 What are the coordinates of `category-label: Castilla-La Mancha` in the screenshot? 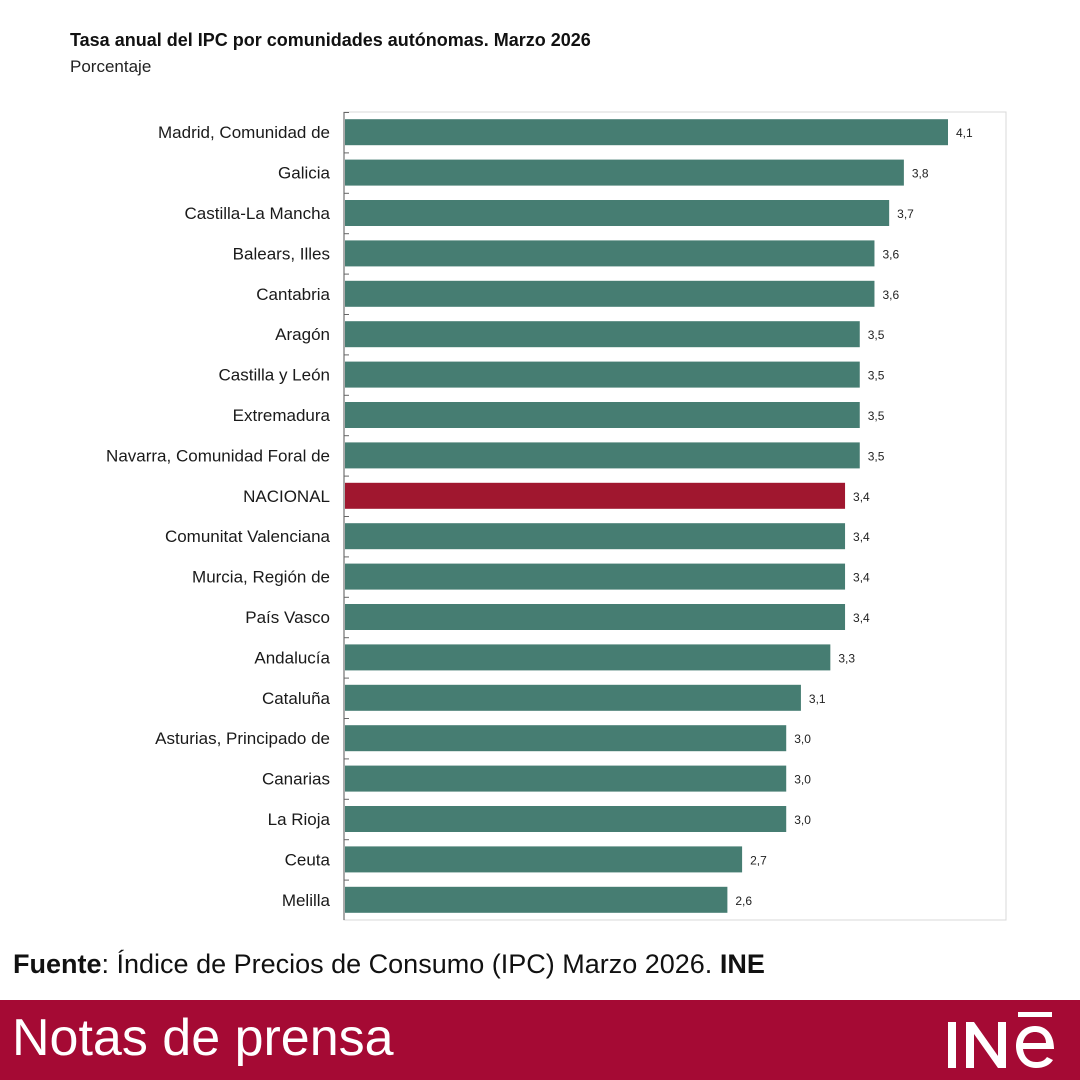 It's located at (257, 213).